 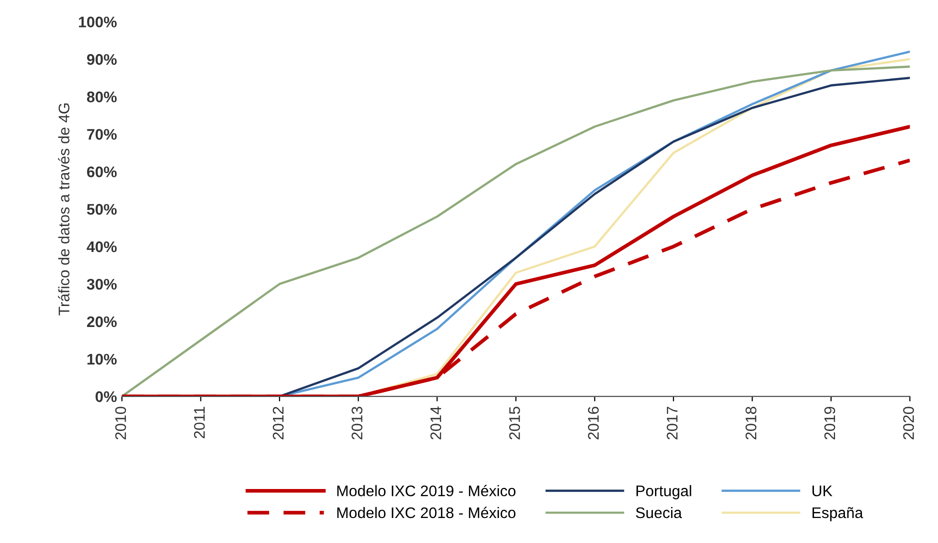 I want to click on y-tick-label: 50%, so click(x=101, y=209).